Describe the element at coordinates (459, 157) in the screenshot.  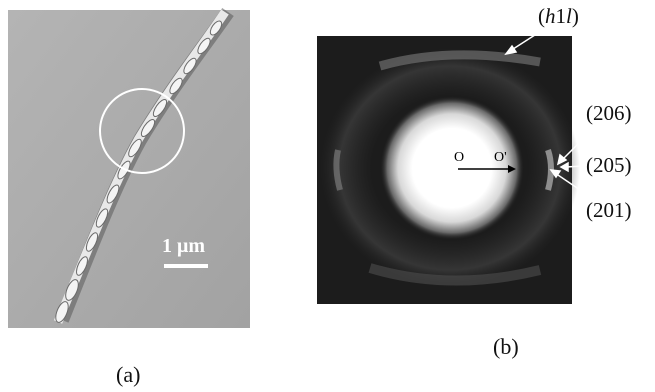
I see `origin-label: O` at that location.